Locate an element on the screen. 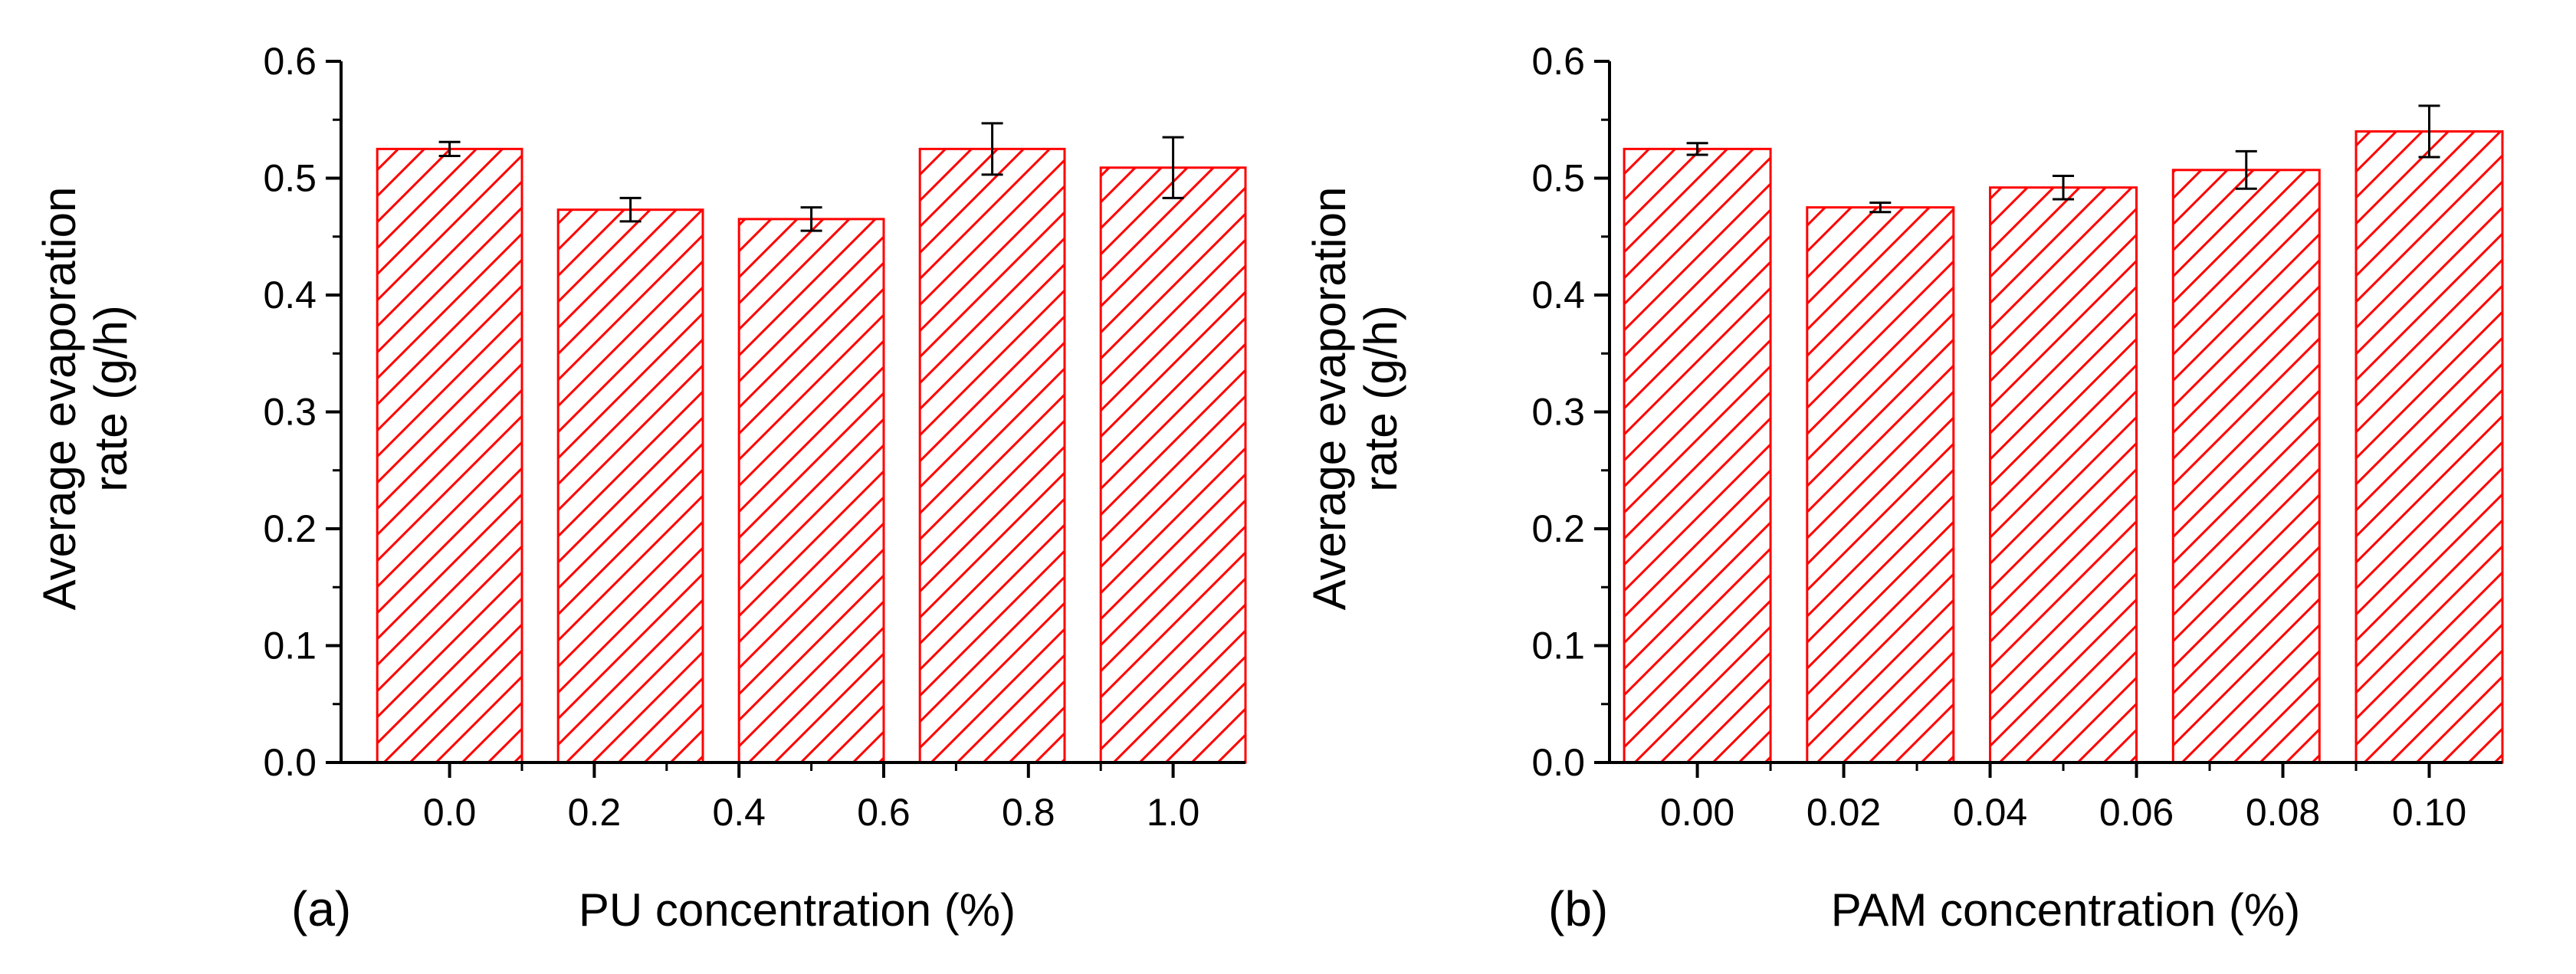 This screenshot has width=2576, height=974. x-tick-label-b-3: 0.06 is located at coordinates (2136, 812).